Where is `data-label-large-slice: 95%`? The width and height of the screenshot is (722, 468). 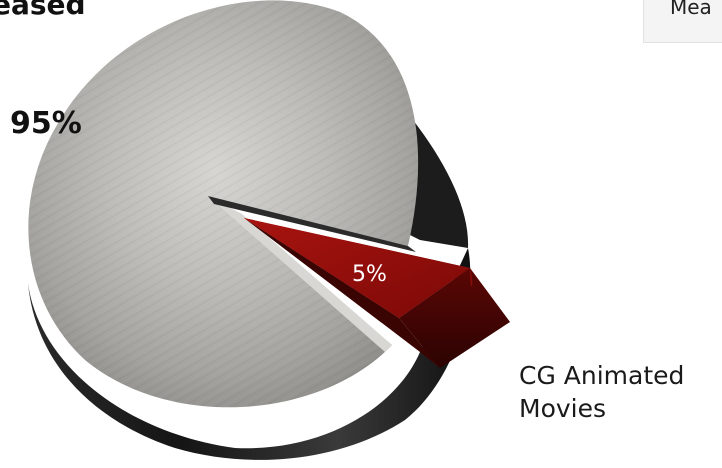
data-label-large-slice: 95% is located at coordinates (46, 123).